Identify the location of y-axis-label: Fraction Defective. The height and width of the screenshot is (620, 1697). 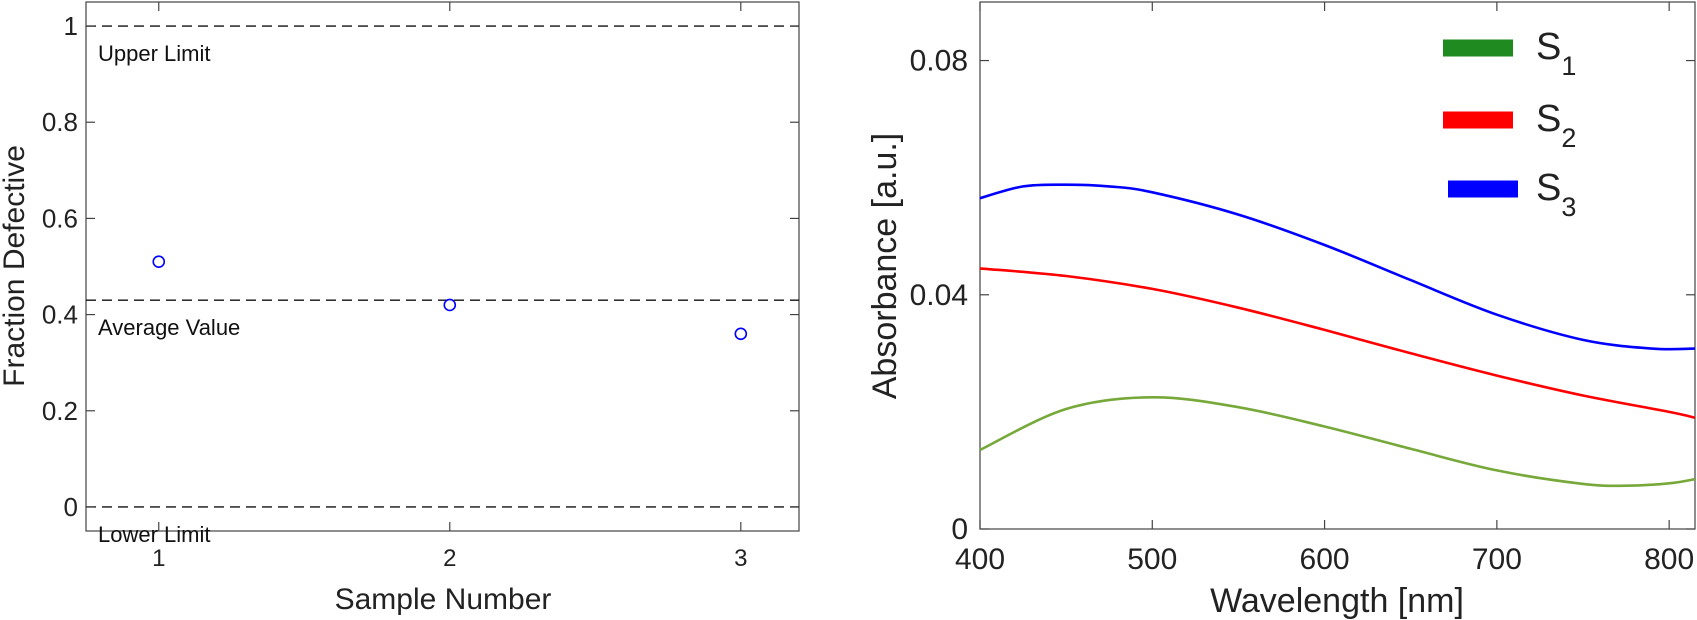
(15, 266).